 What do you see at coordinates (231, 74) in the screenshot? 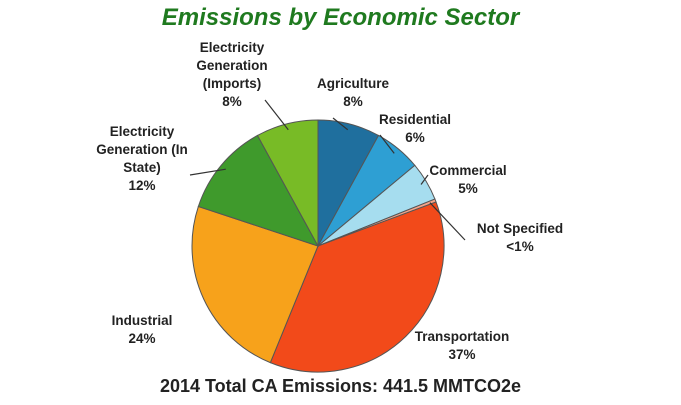
I see `slice-label: Electricity Generation (Imports) 8%` at bounding box center [231, 74].